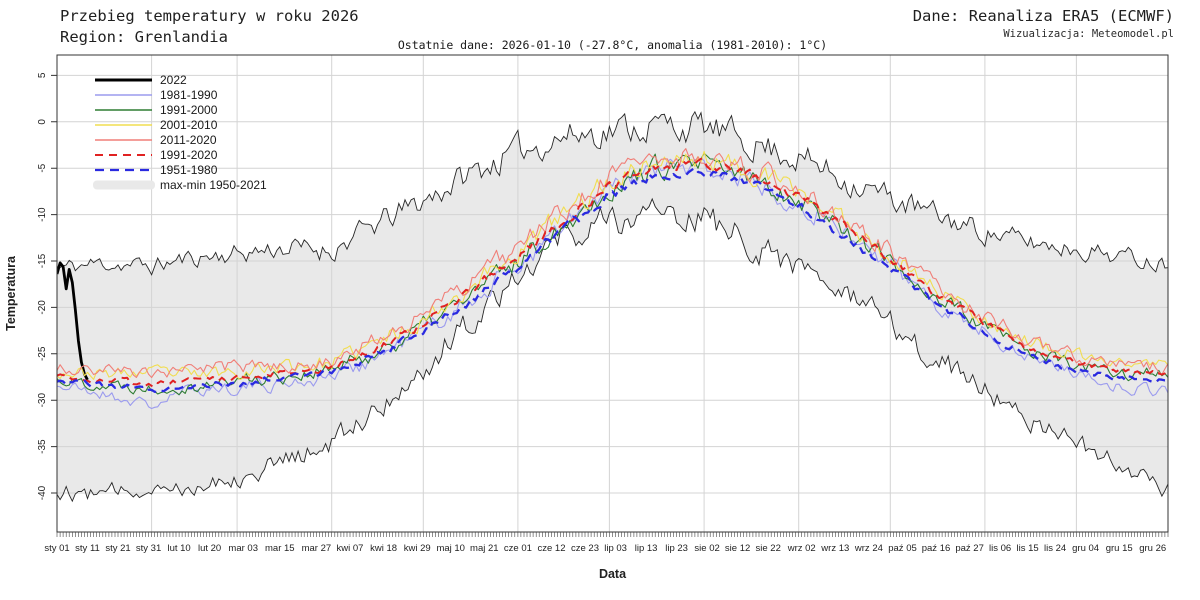 This screenshot has height=600, width=1200. What do you see at coordinates (42, 167) in the screenshot?
I see `y-tick-label: -5` at bounding box center [42, 167].